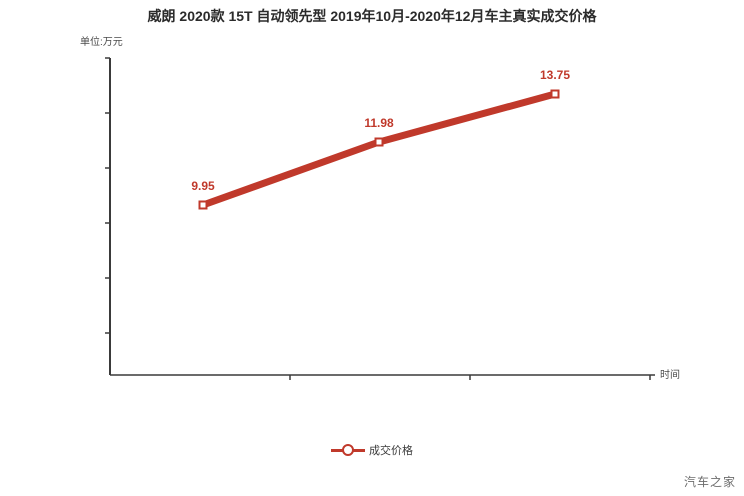  I want to click on legend-marker-icon, so click(348, 450).